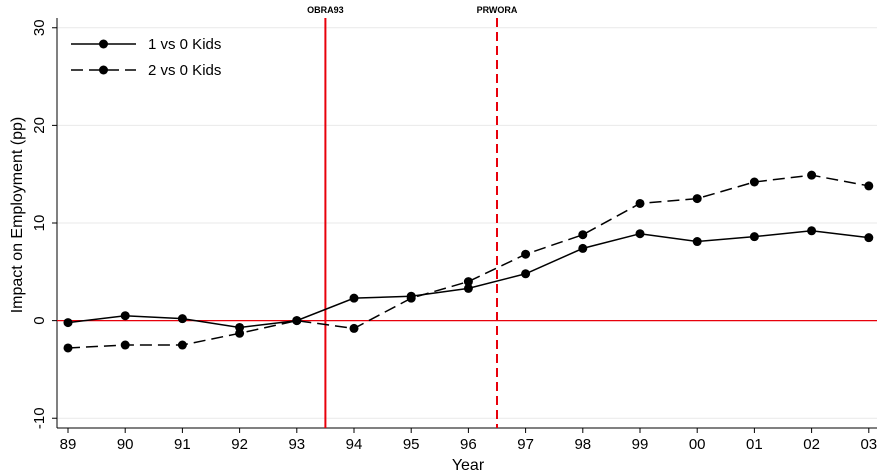 Image resolution: width=877 pixels, height=474 pixels. I want to click on y-tick-label: 0, so click(39, 320).